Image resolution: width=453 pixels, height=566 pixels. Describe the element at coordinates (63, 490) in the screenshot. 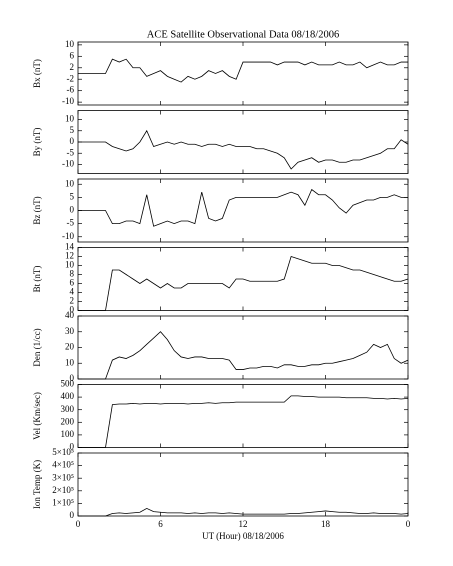

I see `y-tick-label: 2×10⁵` at that location.